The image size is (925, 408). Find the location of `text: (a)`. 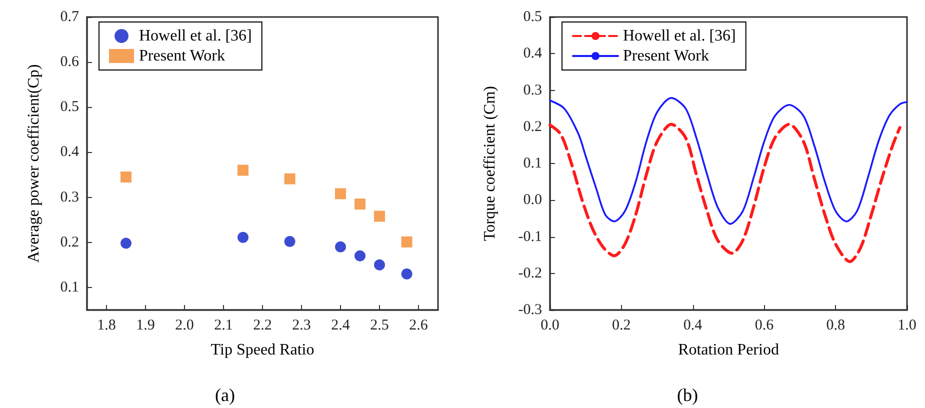

text: (a) is located at coordinates (225, 395).